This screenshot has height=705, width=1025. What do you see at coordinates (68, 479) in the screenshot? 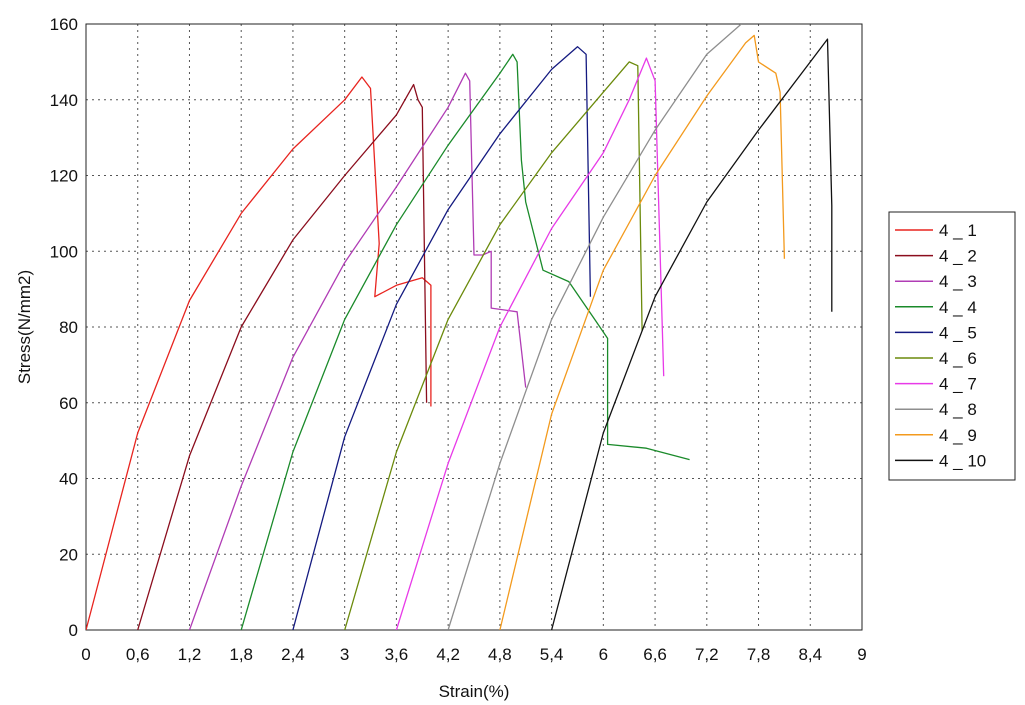
I see `y-tick-label: 40` at bounding box center [68, 479].